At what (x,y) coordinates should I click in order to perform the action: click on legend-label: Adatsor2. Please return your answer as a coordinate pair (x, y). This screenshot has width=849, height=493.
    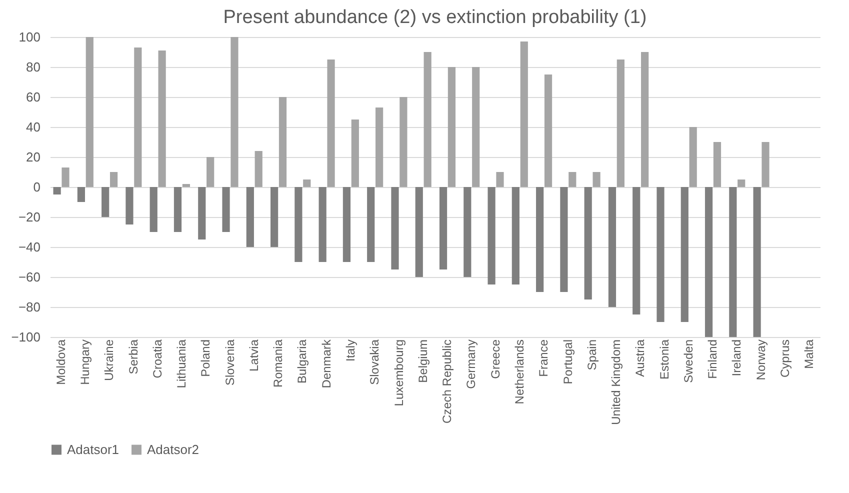
    Looking at the image, I should click on (173, 449).